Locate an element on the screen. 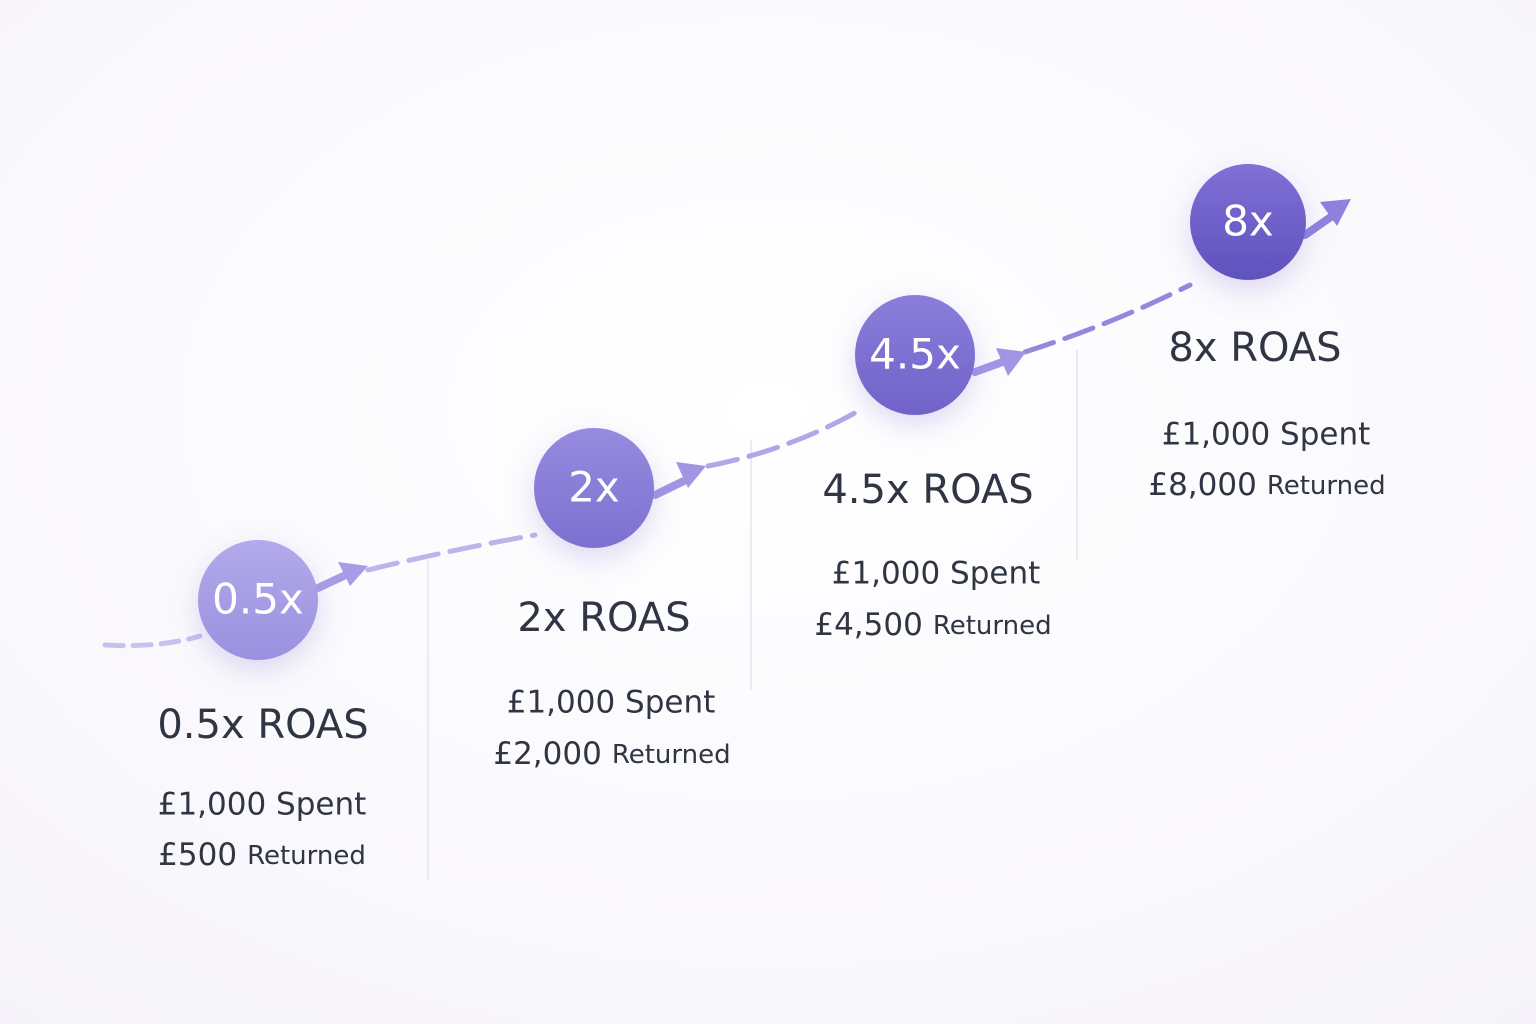 This screenshot has width=1536, height=1024. returned-amount: £2,000 is located at coordinates (547, 754).